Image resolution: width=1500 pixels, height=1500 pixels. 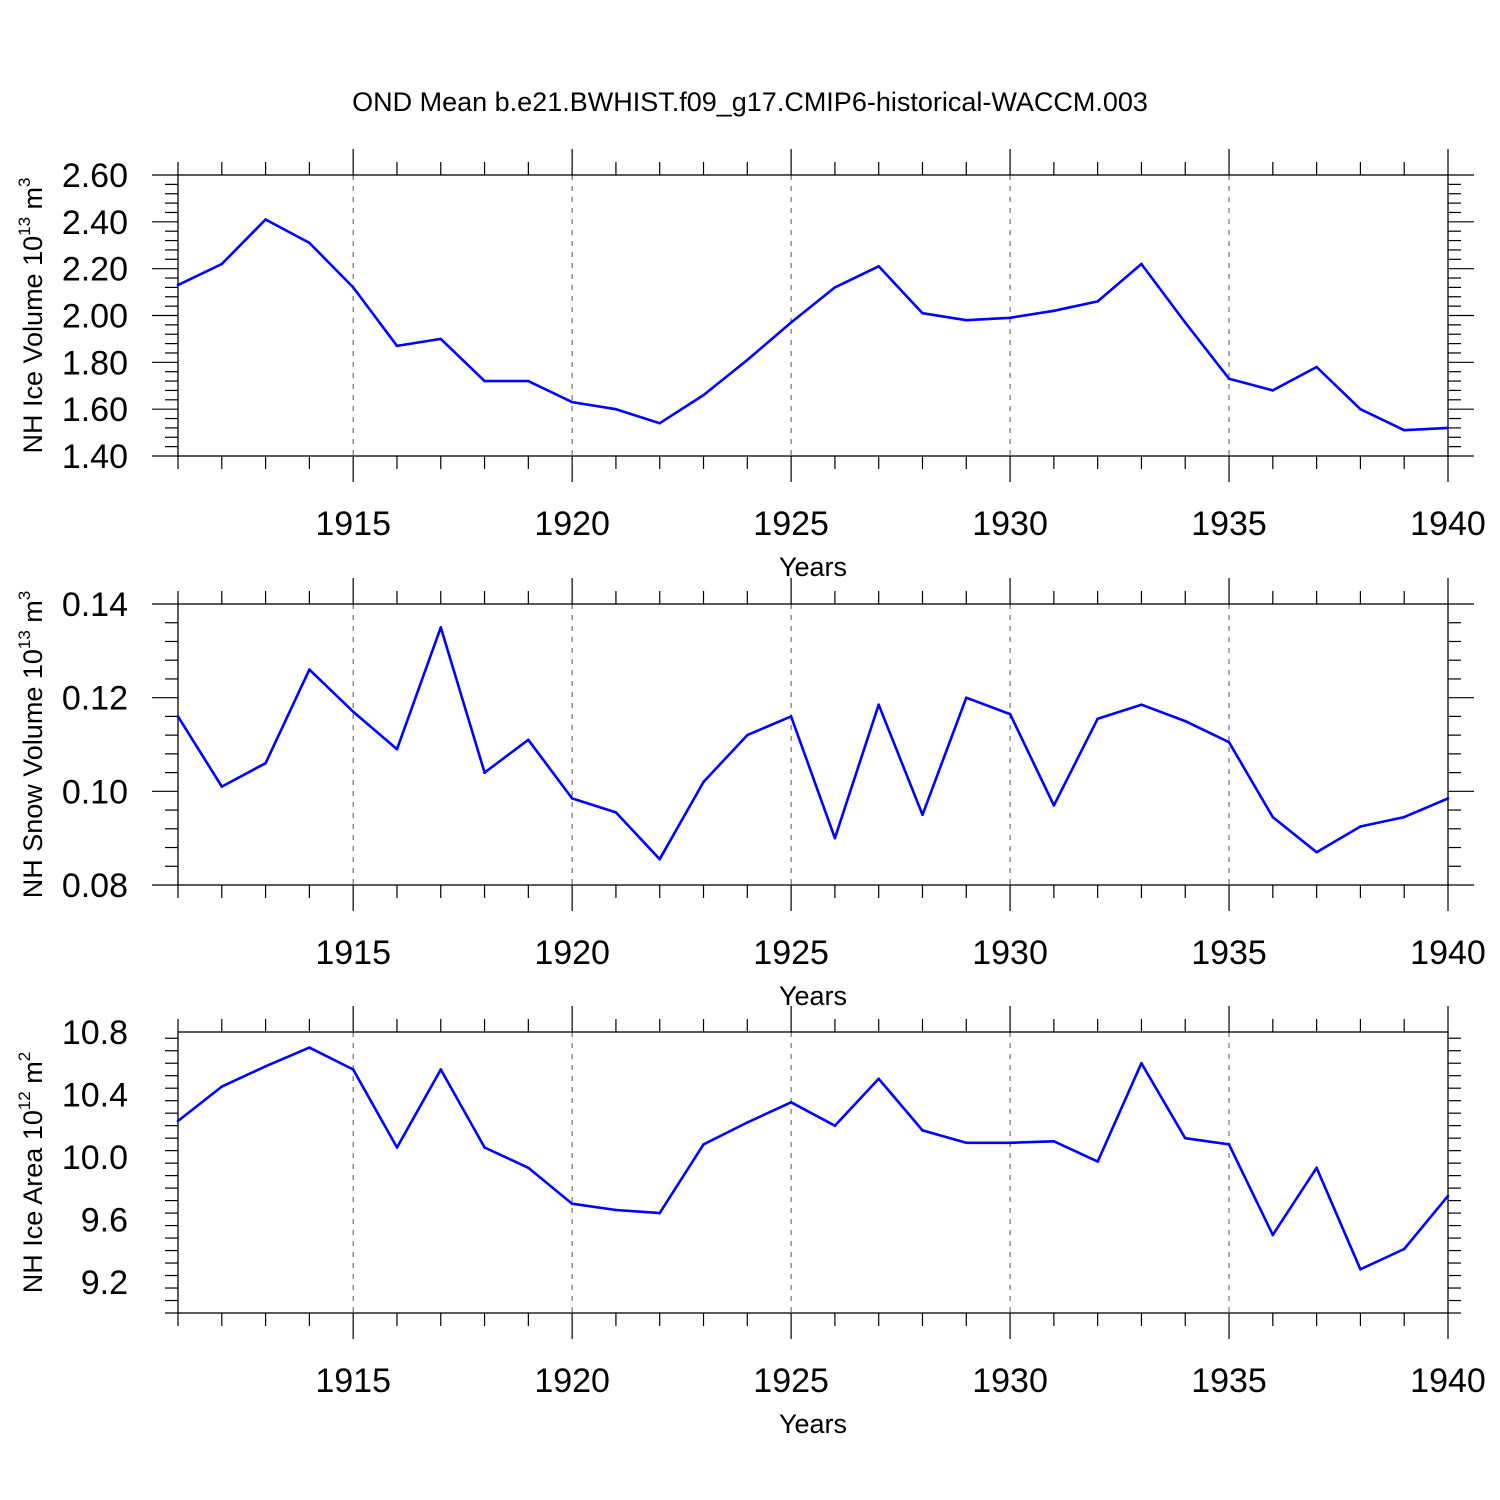 What do you see at coordinates (95, 605) in the screenshot?
I see `y-tick-label: 0.14` at bounding box center [95, 605].